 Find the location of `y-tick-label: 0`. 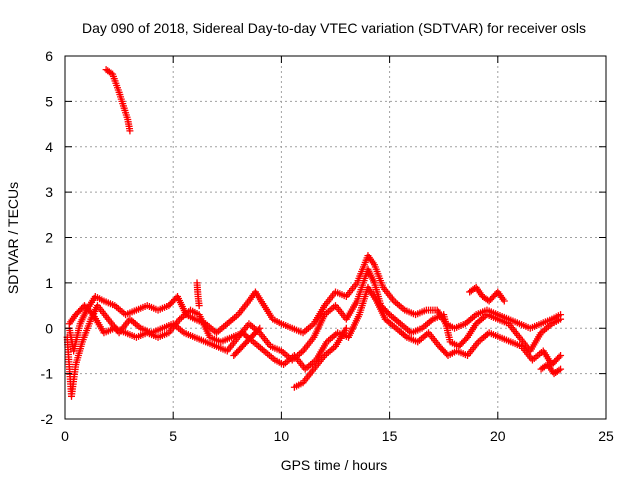

y-tick-label: 0 is located at coordinates (49, 328).